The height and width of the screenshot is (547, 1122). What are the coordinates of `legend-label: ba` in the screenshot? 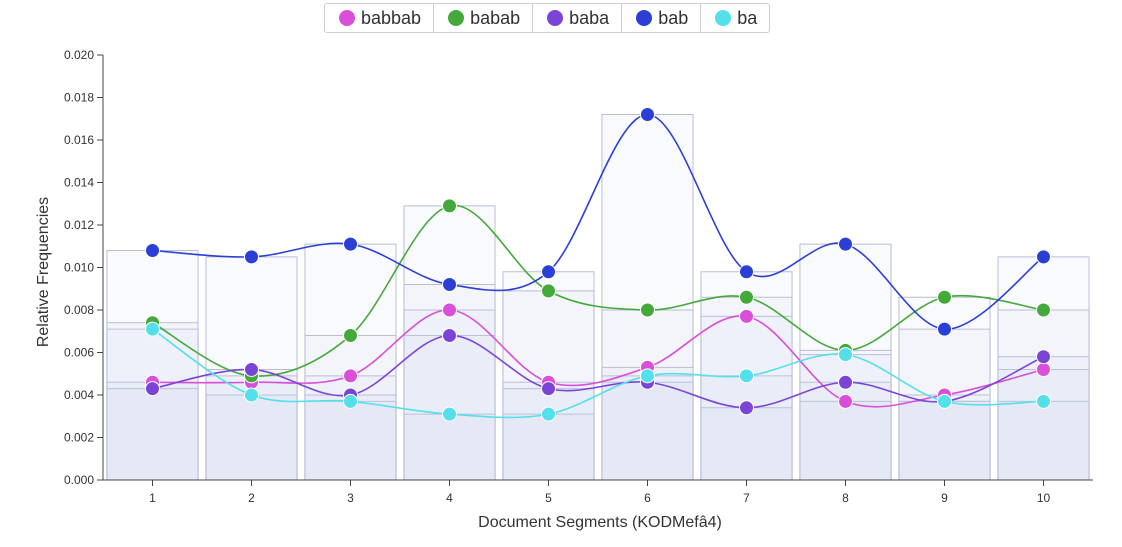 It's located at (747, 17).